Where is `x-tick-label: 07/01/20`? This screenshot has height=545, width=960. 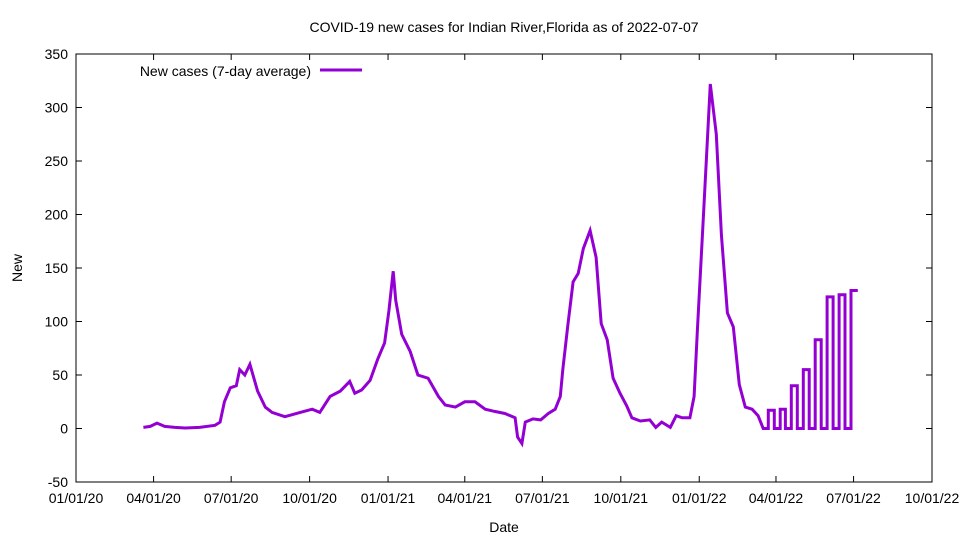
x-tick-label: 07/01/20 is located at coordinates (231, 498).